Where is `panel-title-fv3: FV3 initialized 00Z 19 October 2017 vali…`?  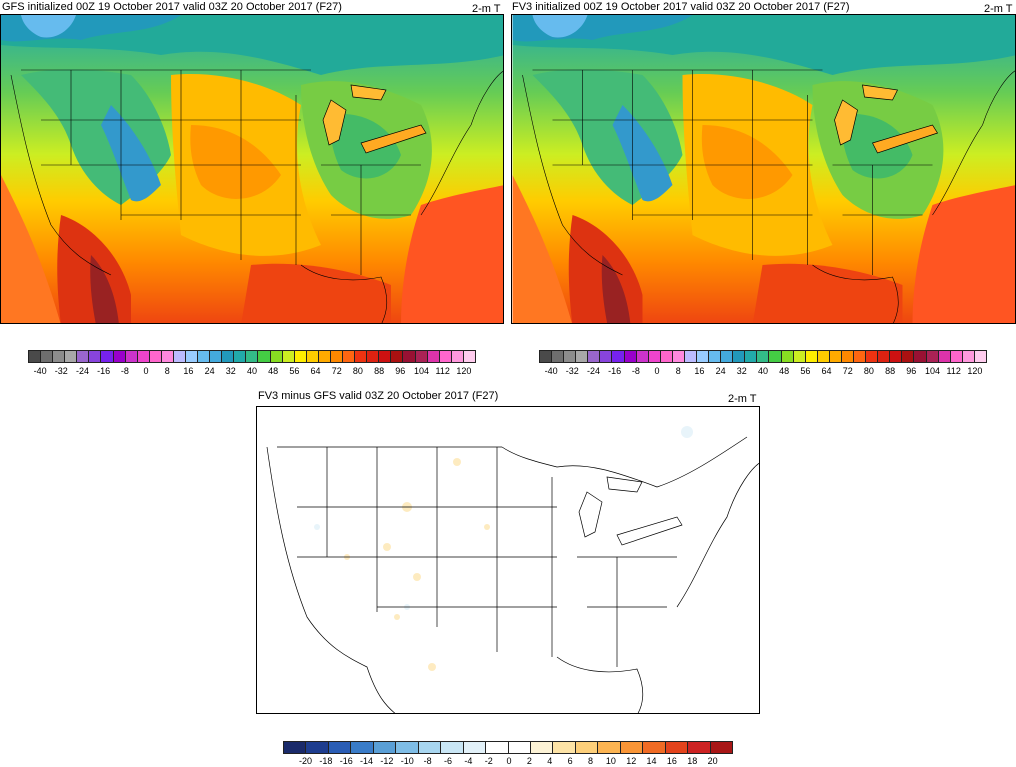
panel-title-fv3: FV3 initialized 00Z 19 October 2017 vali… is located at coordinates (681, 7).